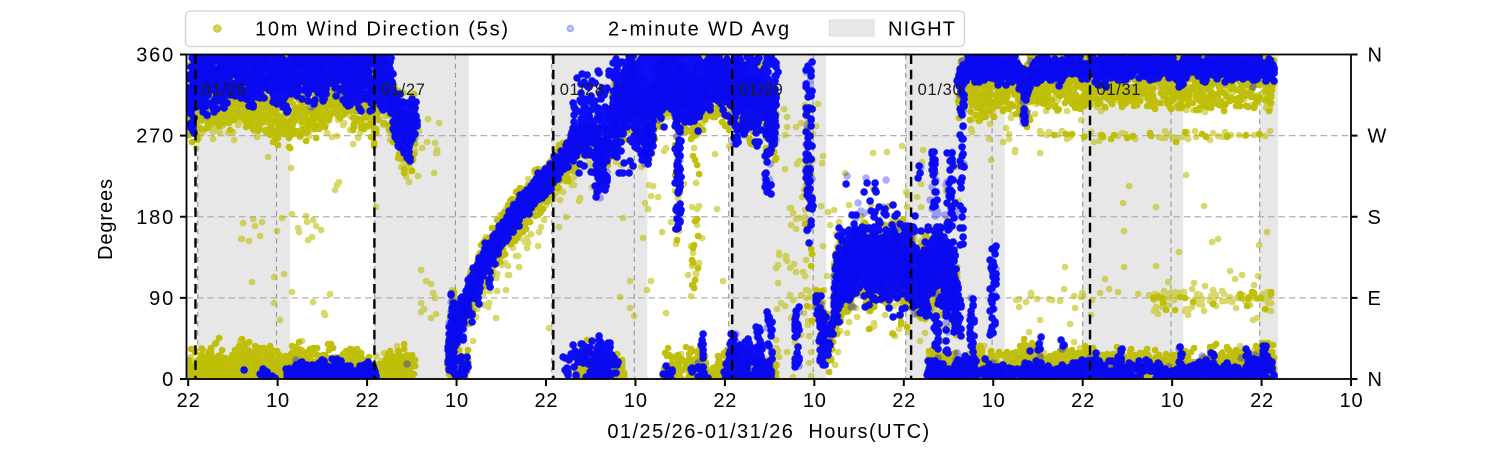 The height and width of the screenshot is (450, 1500). What do you see at coordinates (155, 218) in the screenshot?
I see `svg-text: 180` at bounding box center [155, 218].